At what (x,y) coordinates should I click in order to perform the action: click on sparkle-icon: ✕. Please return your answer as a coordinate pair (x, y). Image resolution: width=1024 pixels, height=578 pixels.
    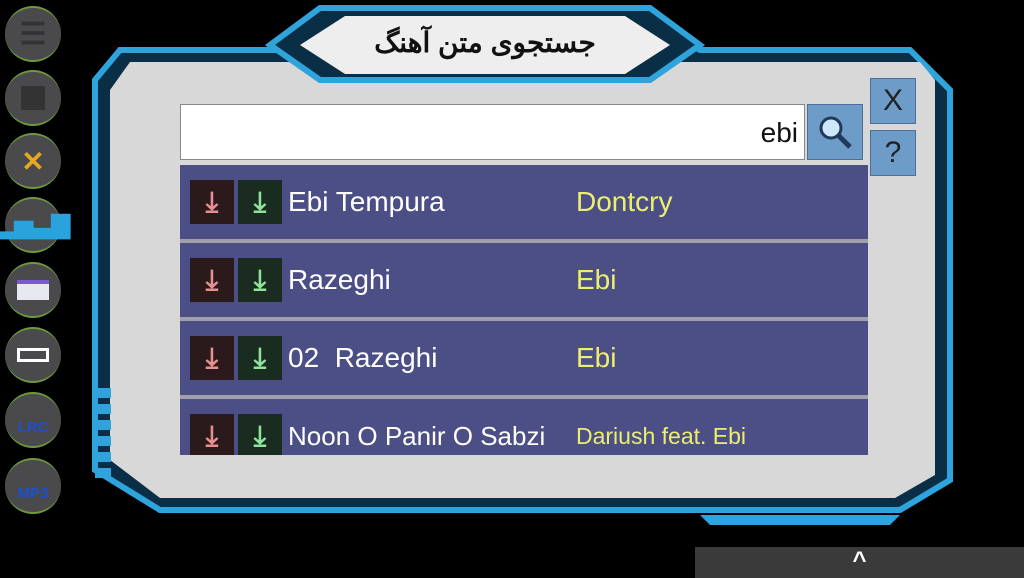
    Looking at the image, I should click on (33, 161).